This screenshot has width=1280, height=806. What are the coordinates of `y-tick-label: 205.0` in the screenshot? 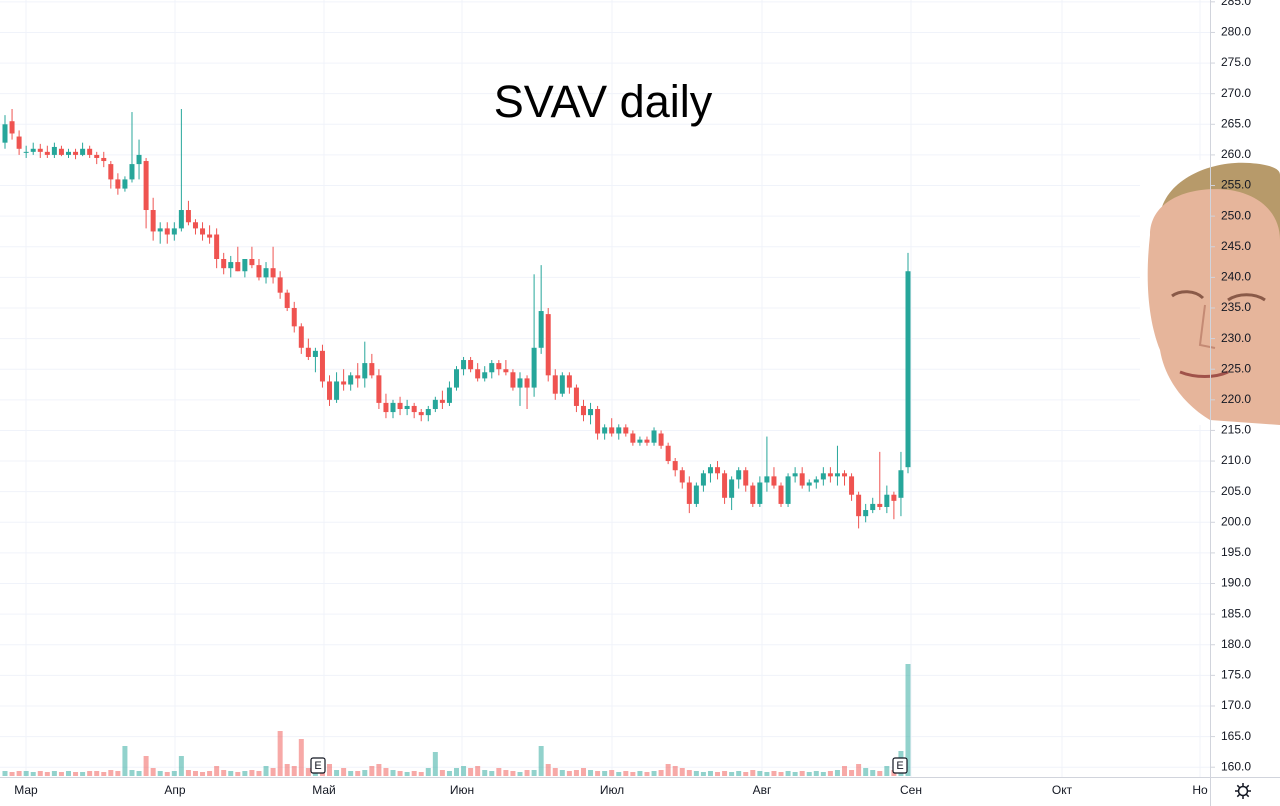 It's located at (1236, 491).